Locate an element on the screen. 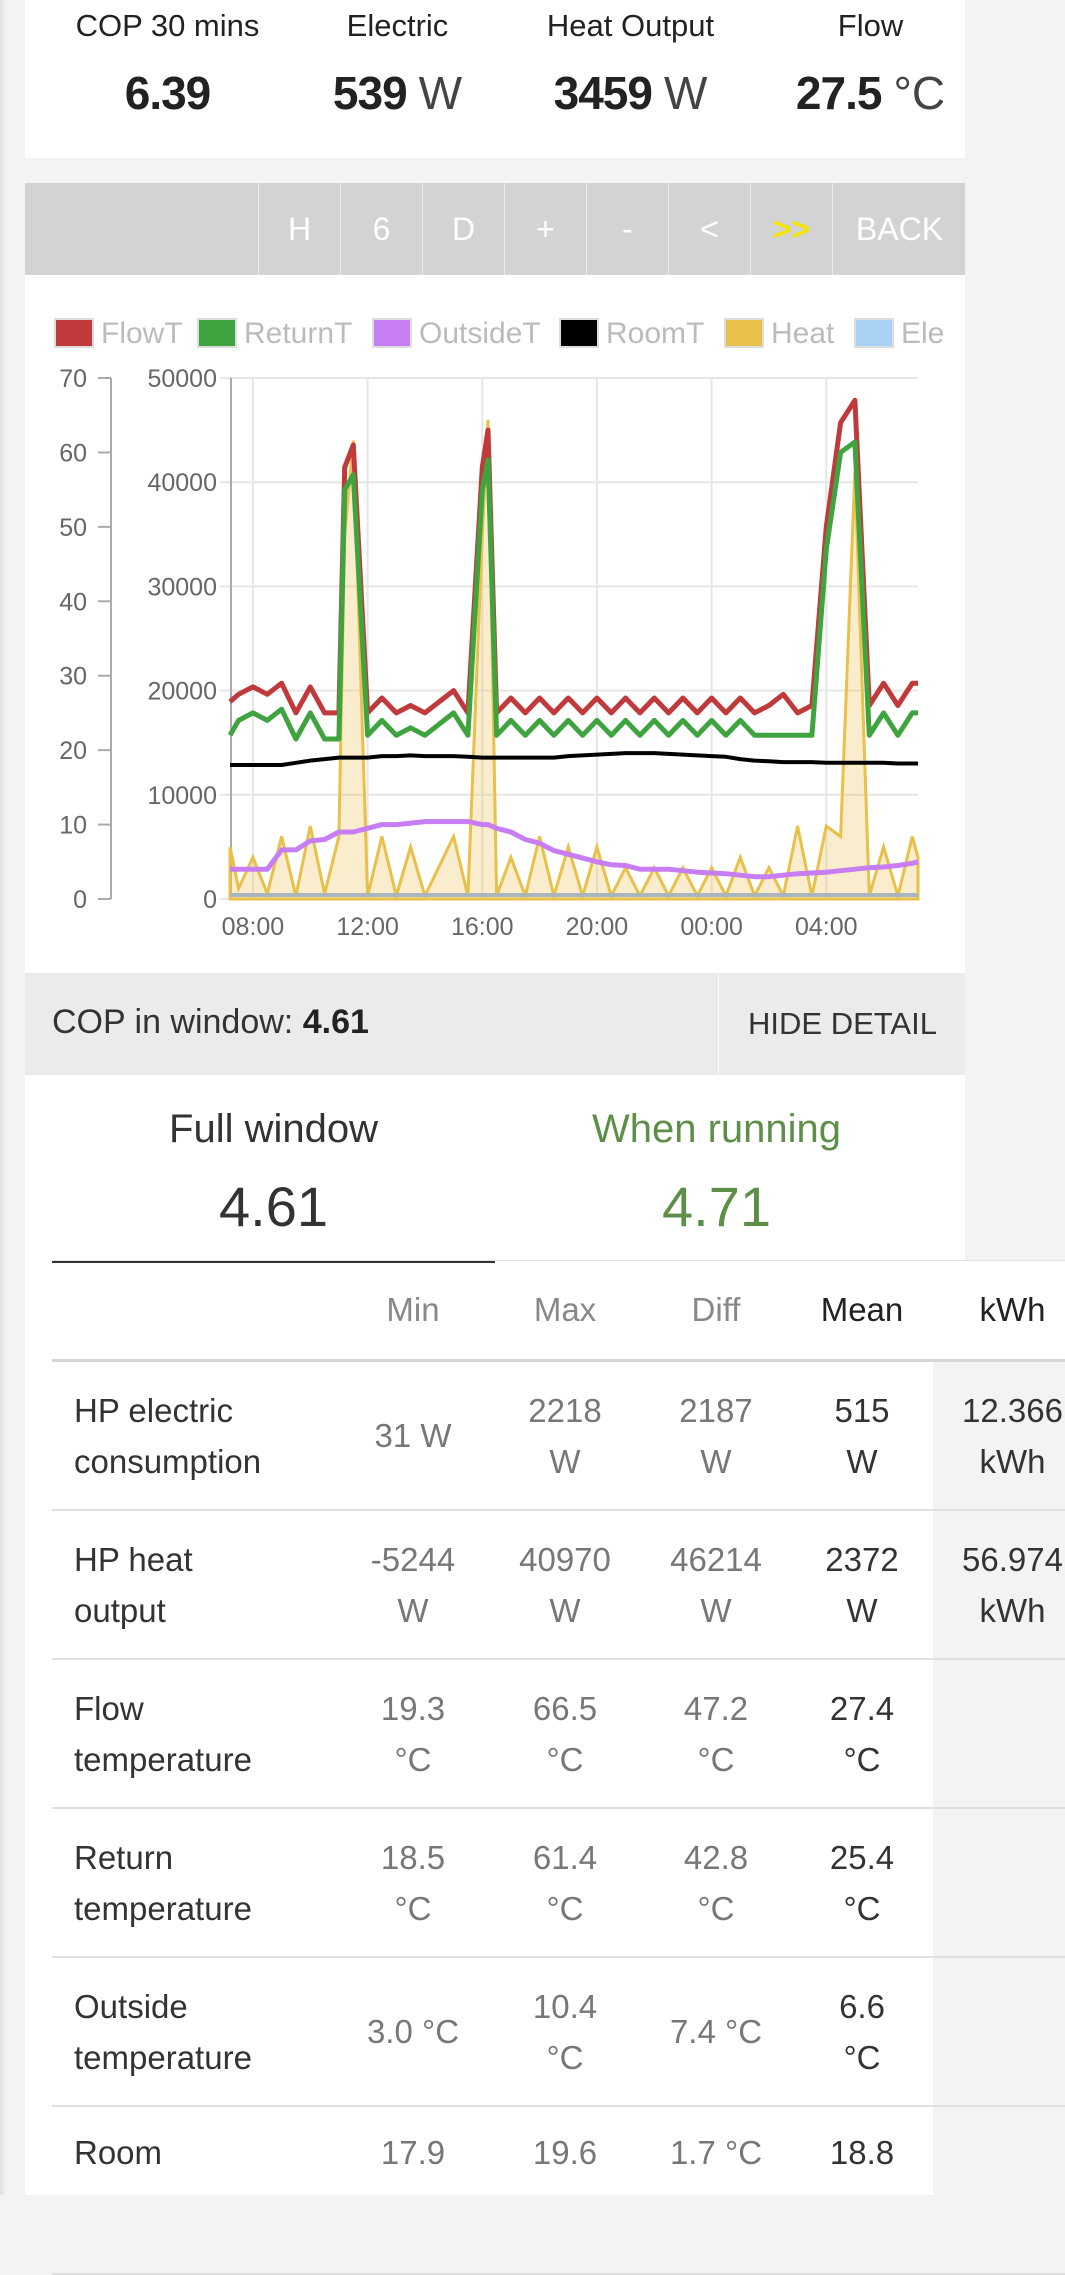  cell-min-text: 19.3 °C is located at coordinates (413, 1733).